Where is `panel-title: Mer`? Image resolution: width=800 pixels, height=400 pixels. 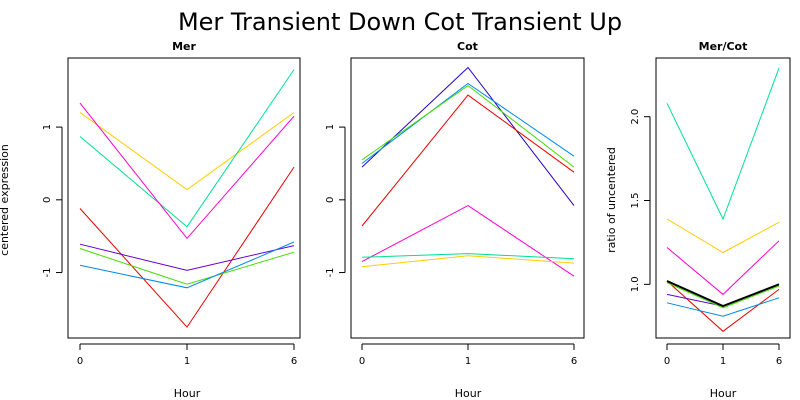 panel-title: Mer is located at coordinates (184, 46).